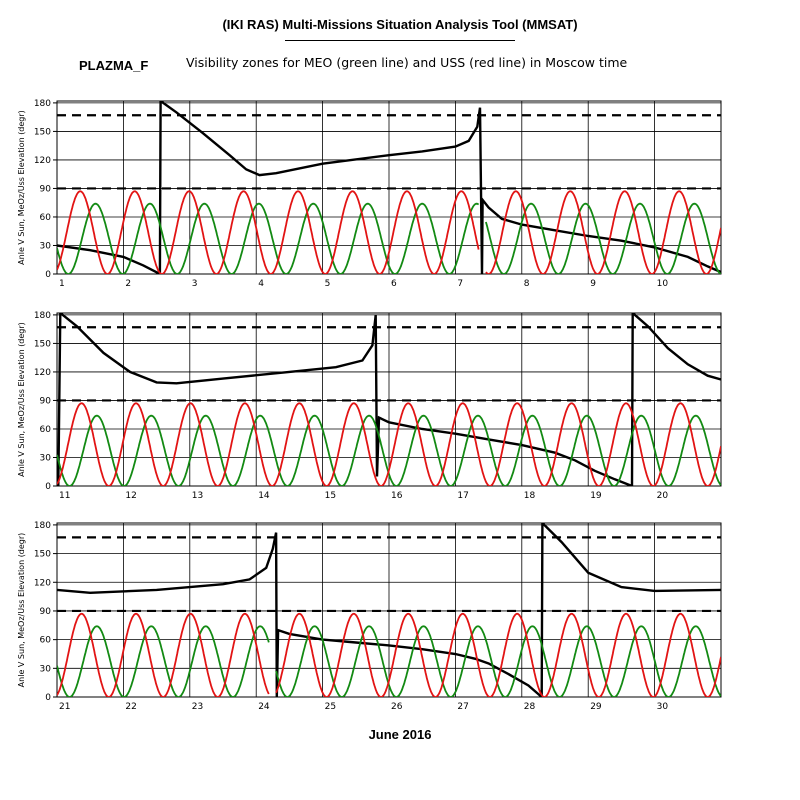 The image size is (800, 800). Describe the element at coordinates (130, 707) in the screenshot. I see `x-tick-label: 22` at that location.